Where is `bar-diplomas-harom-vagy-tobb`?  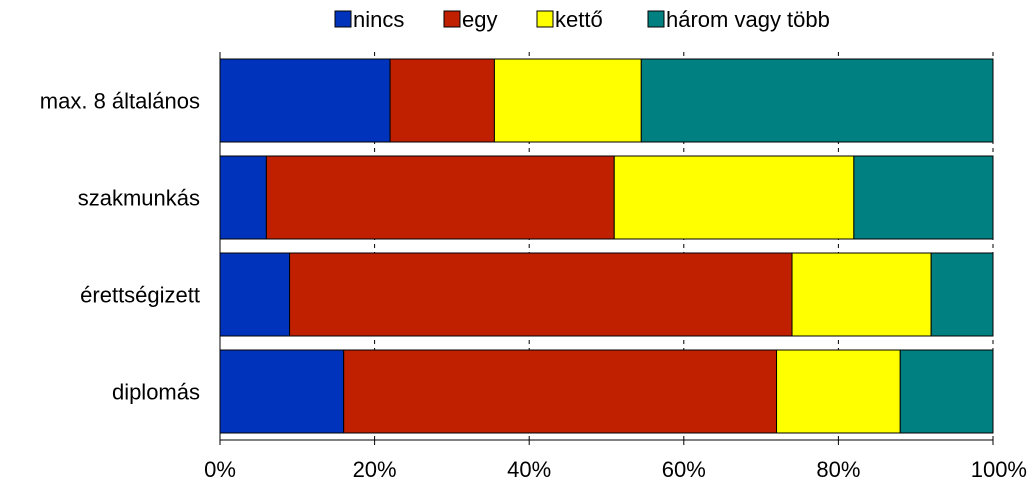
bar-diplomas-harom-vagy-tobb is located at coordinates (946, 391).